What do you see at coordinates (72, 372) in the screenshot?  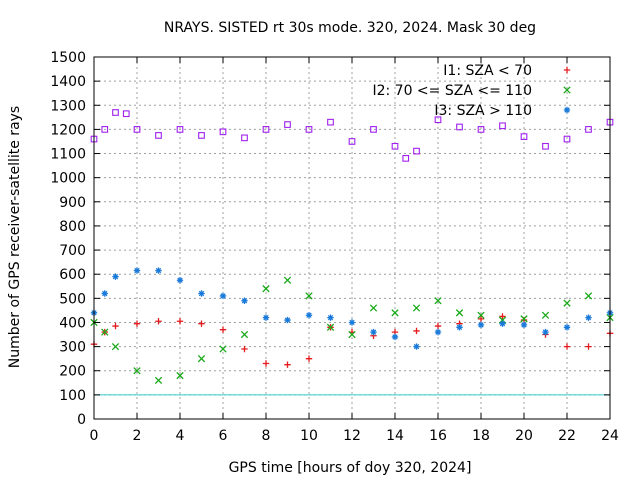 I see `y-tick-label: 200` at bounding box center [72, 372].